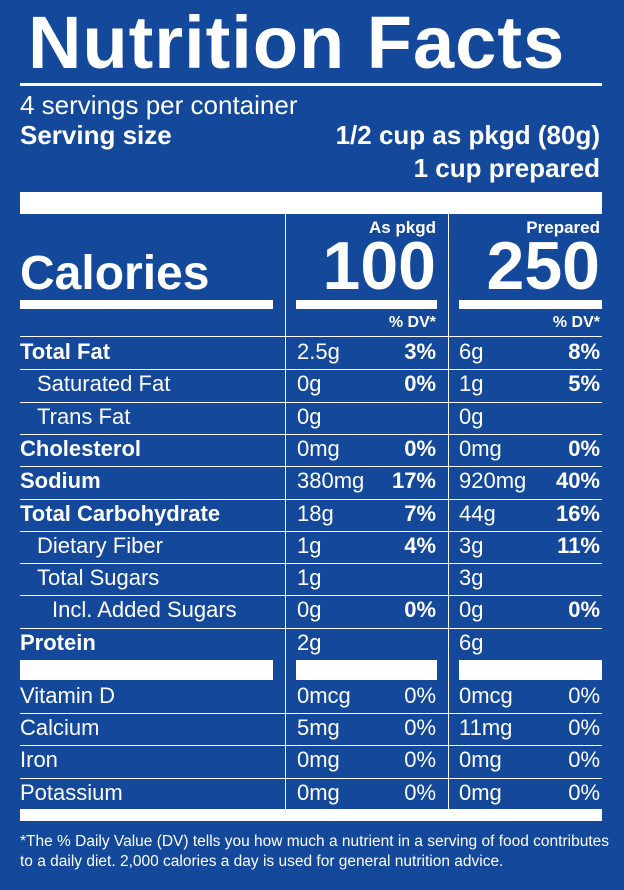 Image resolution: width=624 pixels, height=890 pixels. I want to click on nutrient-label: Total Sugars, so click(98, 578).